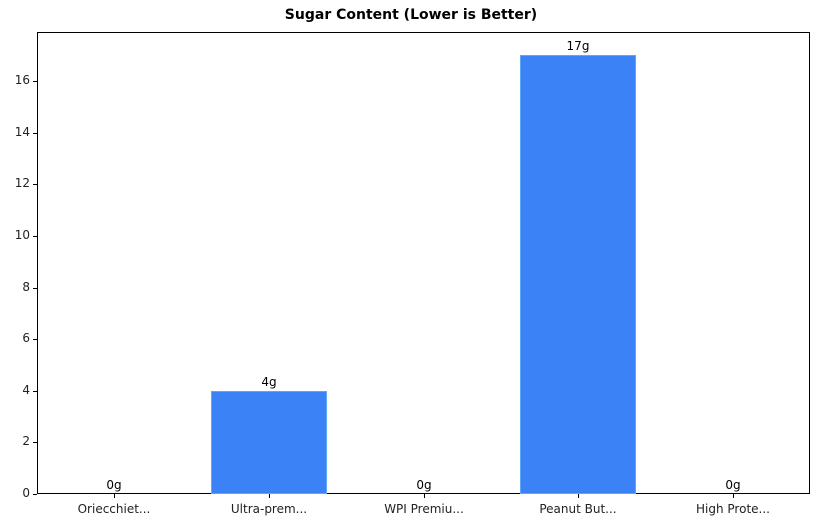 The image size is (822, 528). I want to click on y-tick-label: 4, so click(26, 390).